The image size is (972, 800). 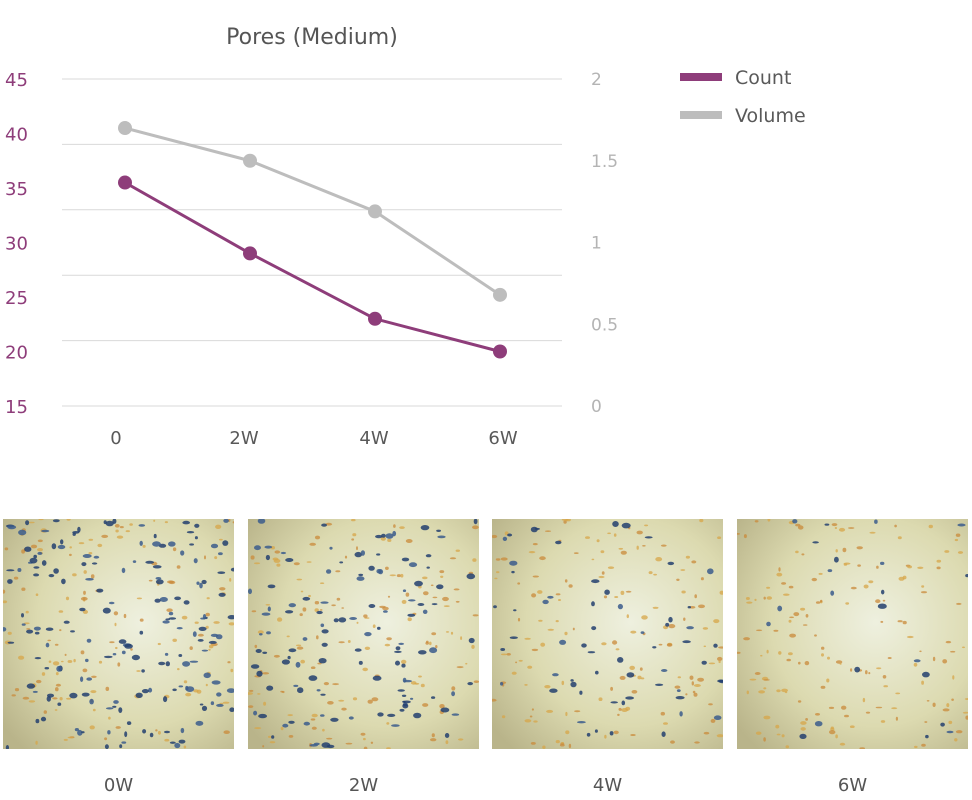 What do you see at coordinates (16, 298) in the screenshot?
I see `left-tick-label: 25` at bounding box center [16, 298].